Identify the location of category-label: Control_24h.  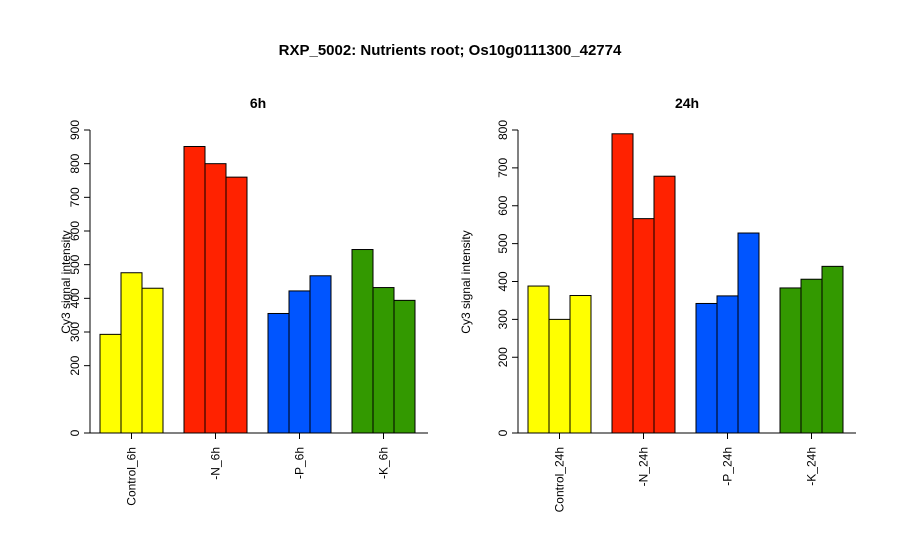
(560, 479).